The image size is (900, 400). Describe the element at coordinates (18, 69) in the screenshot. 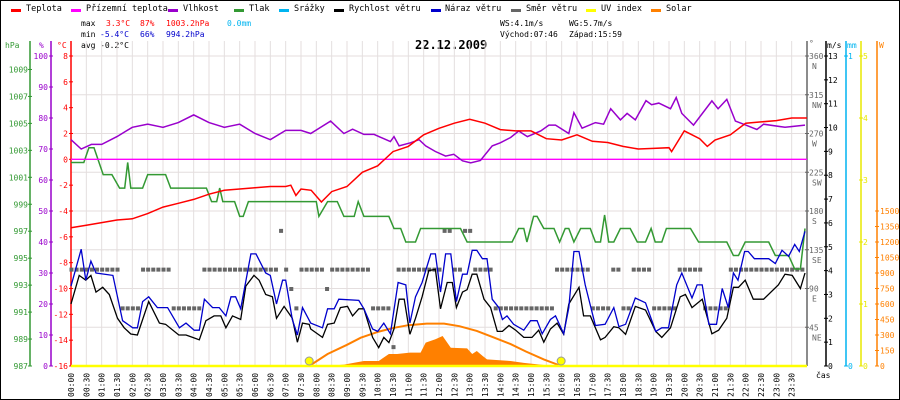

I see `pressure-tick-label: 1009` at that location.